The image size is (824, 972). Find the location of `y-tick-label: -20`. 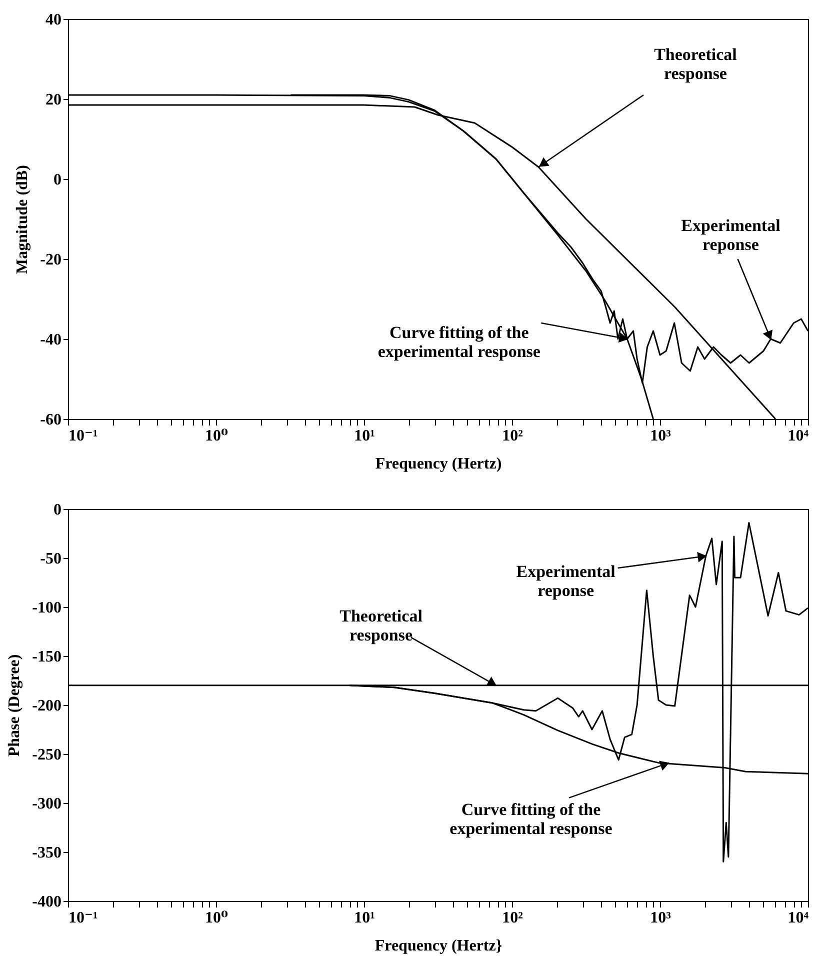

y-tick-label: -20 is located at coordinates (51, 260).